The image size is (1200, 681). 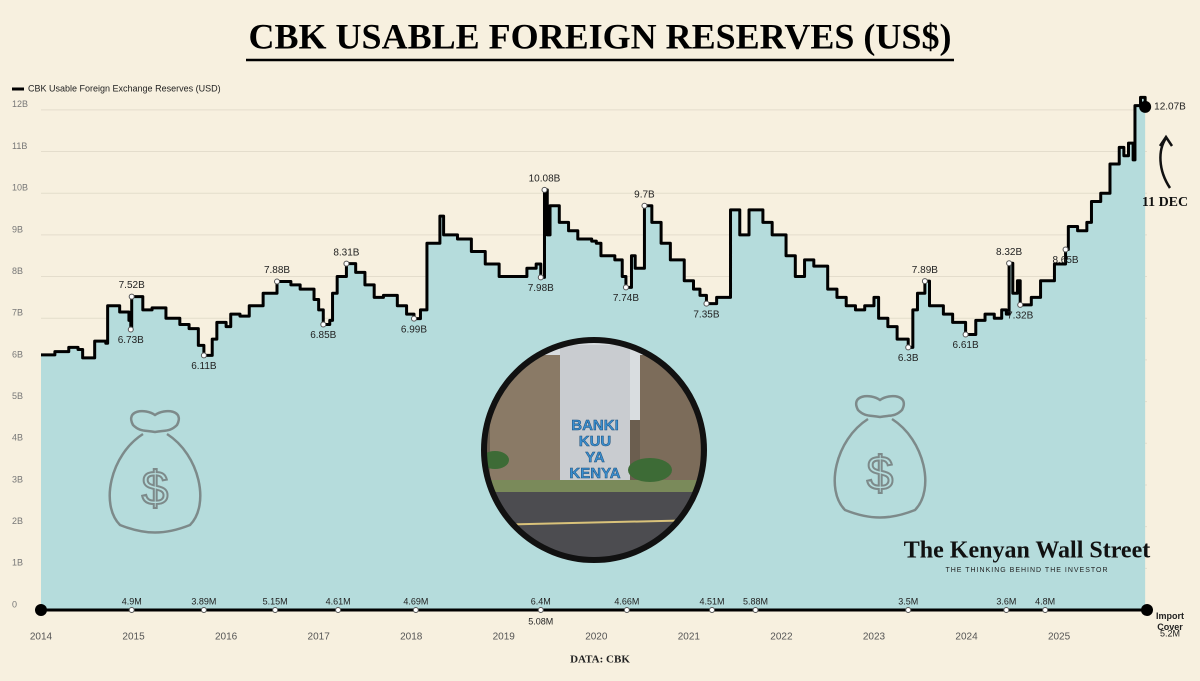 I want to click on annotation-label: 7.32B, so click(x=1020, y=316).